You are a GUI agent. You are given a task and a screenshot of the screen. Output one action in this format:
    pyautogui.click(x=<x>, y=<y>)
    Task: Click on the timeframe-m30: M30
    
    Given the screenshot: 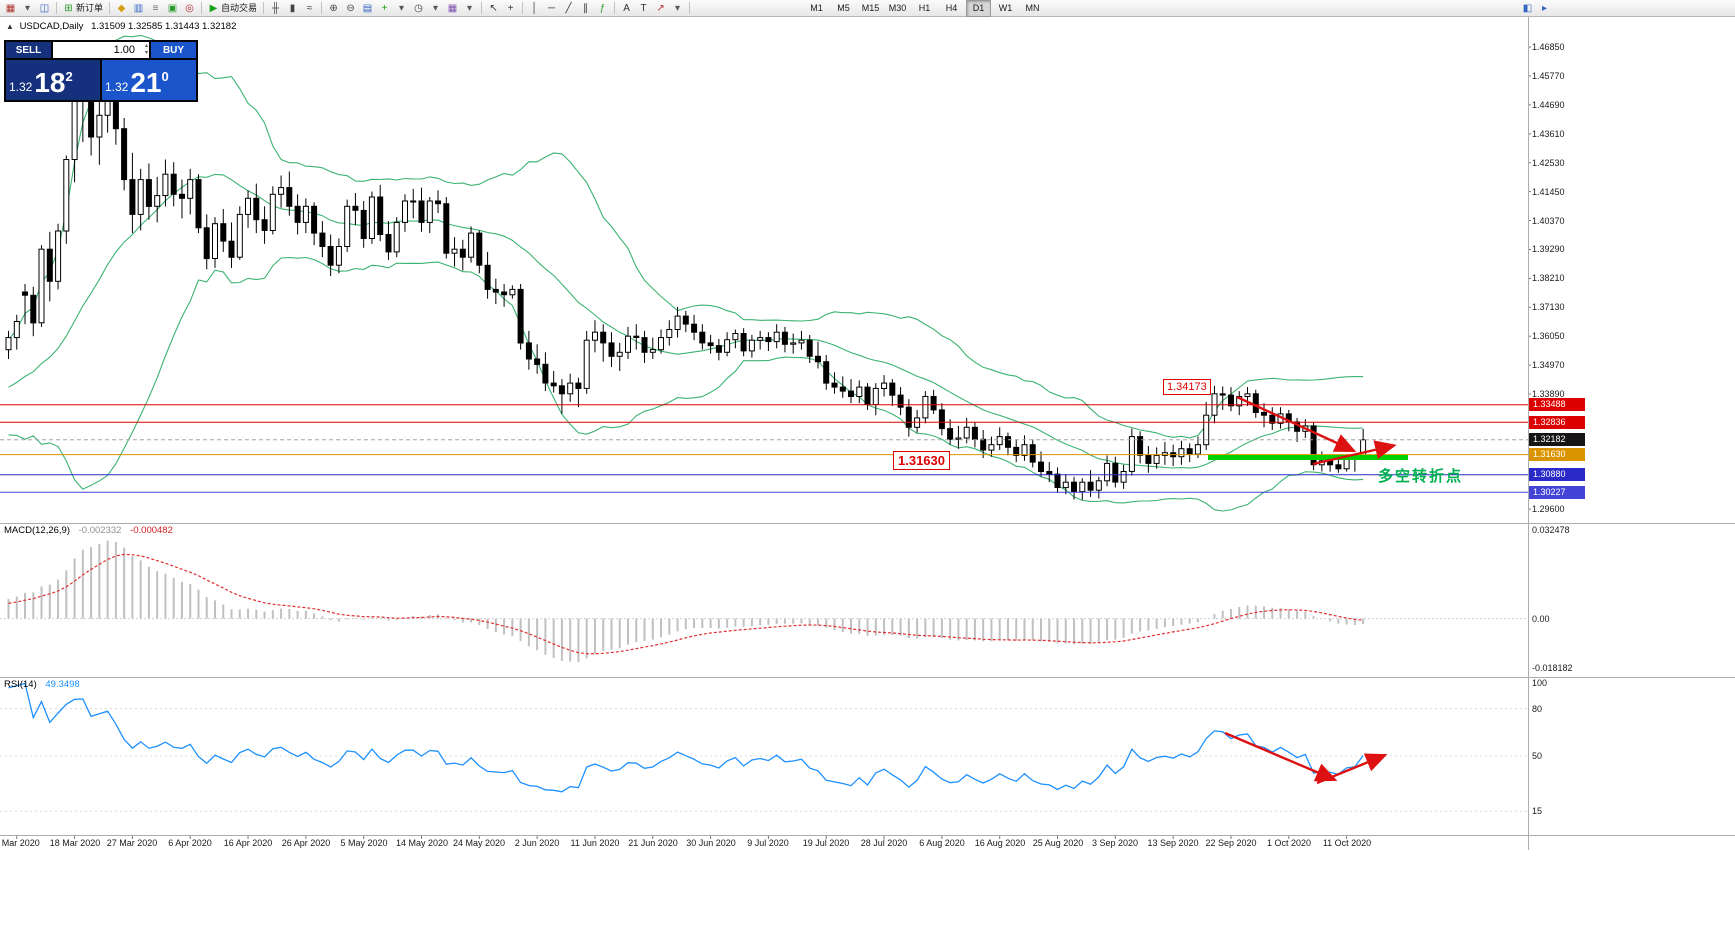 What is the action you would take?
    pyautogui.click(x=897, y=8)
    